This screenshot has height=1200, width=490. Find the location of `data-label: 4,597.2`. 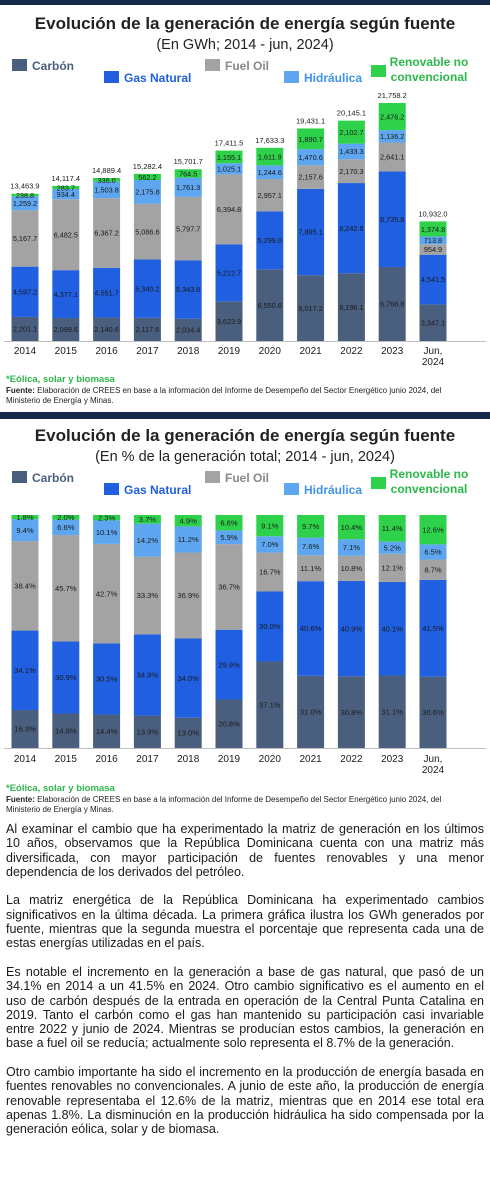

data-label: 4,597.2 is located at coordinates (25, 291).